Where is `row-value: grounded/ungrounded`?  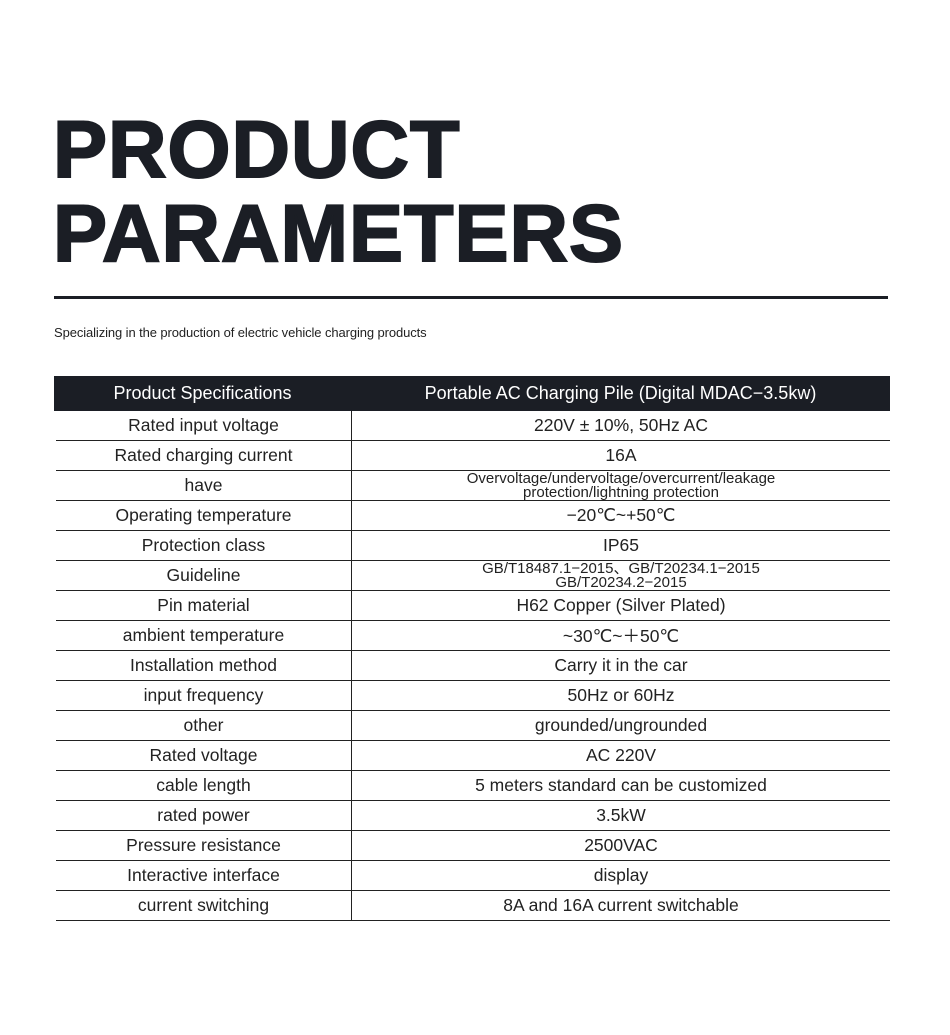
row-value: grounded/ungrounded is located at coordinates (621, 725).